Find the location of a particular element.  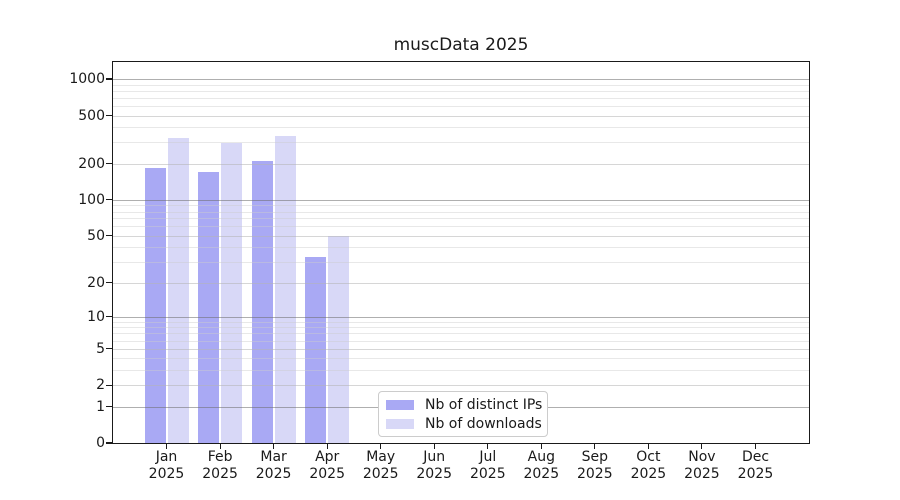

y-tick-label-1000: 1000 is located at coordinates (87, 79).